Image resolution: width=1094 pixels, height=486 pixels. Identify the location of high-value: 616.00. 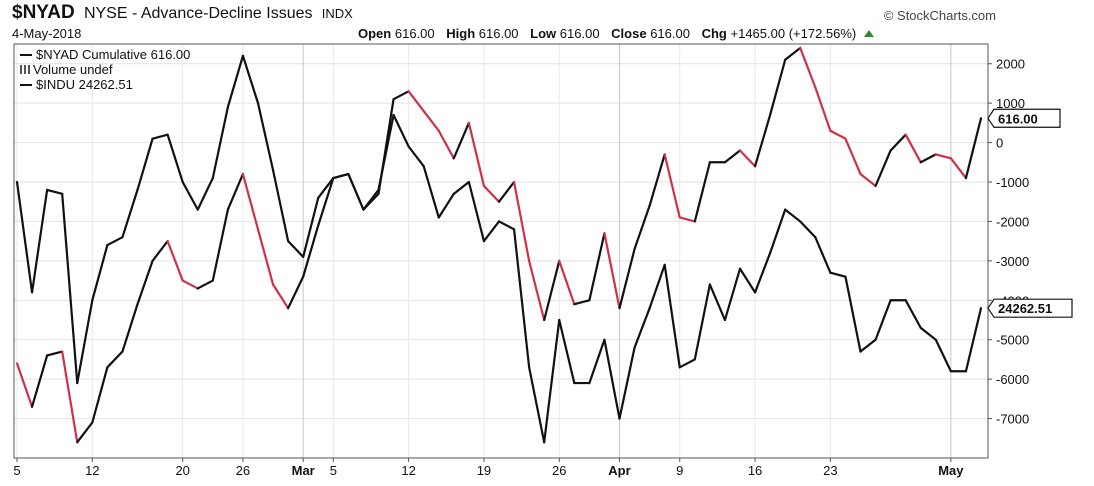
(498, 33).